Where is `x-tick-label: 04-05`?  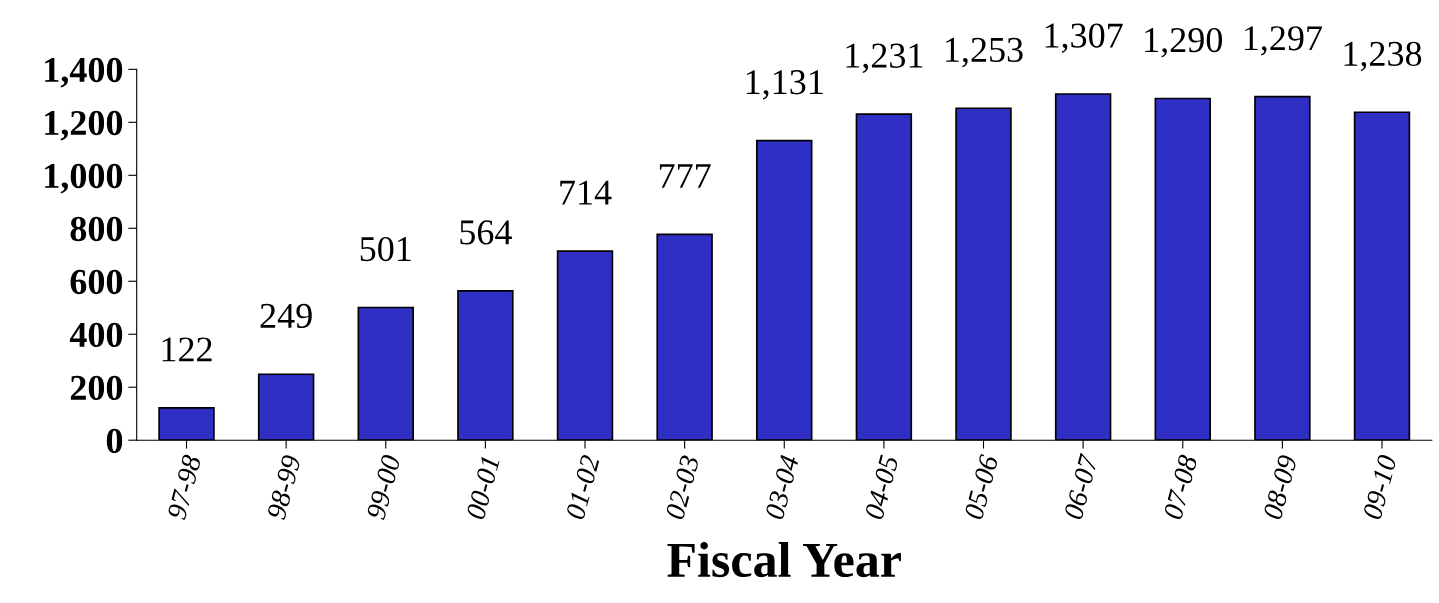 x-tick-label: 04-05 is located at coordinates (881, 487).